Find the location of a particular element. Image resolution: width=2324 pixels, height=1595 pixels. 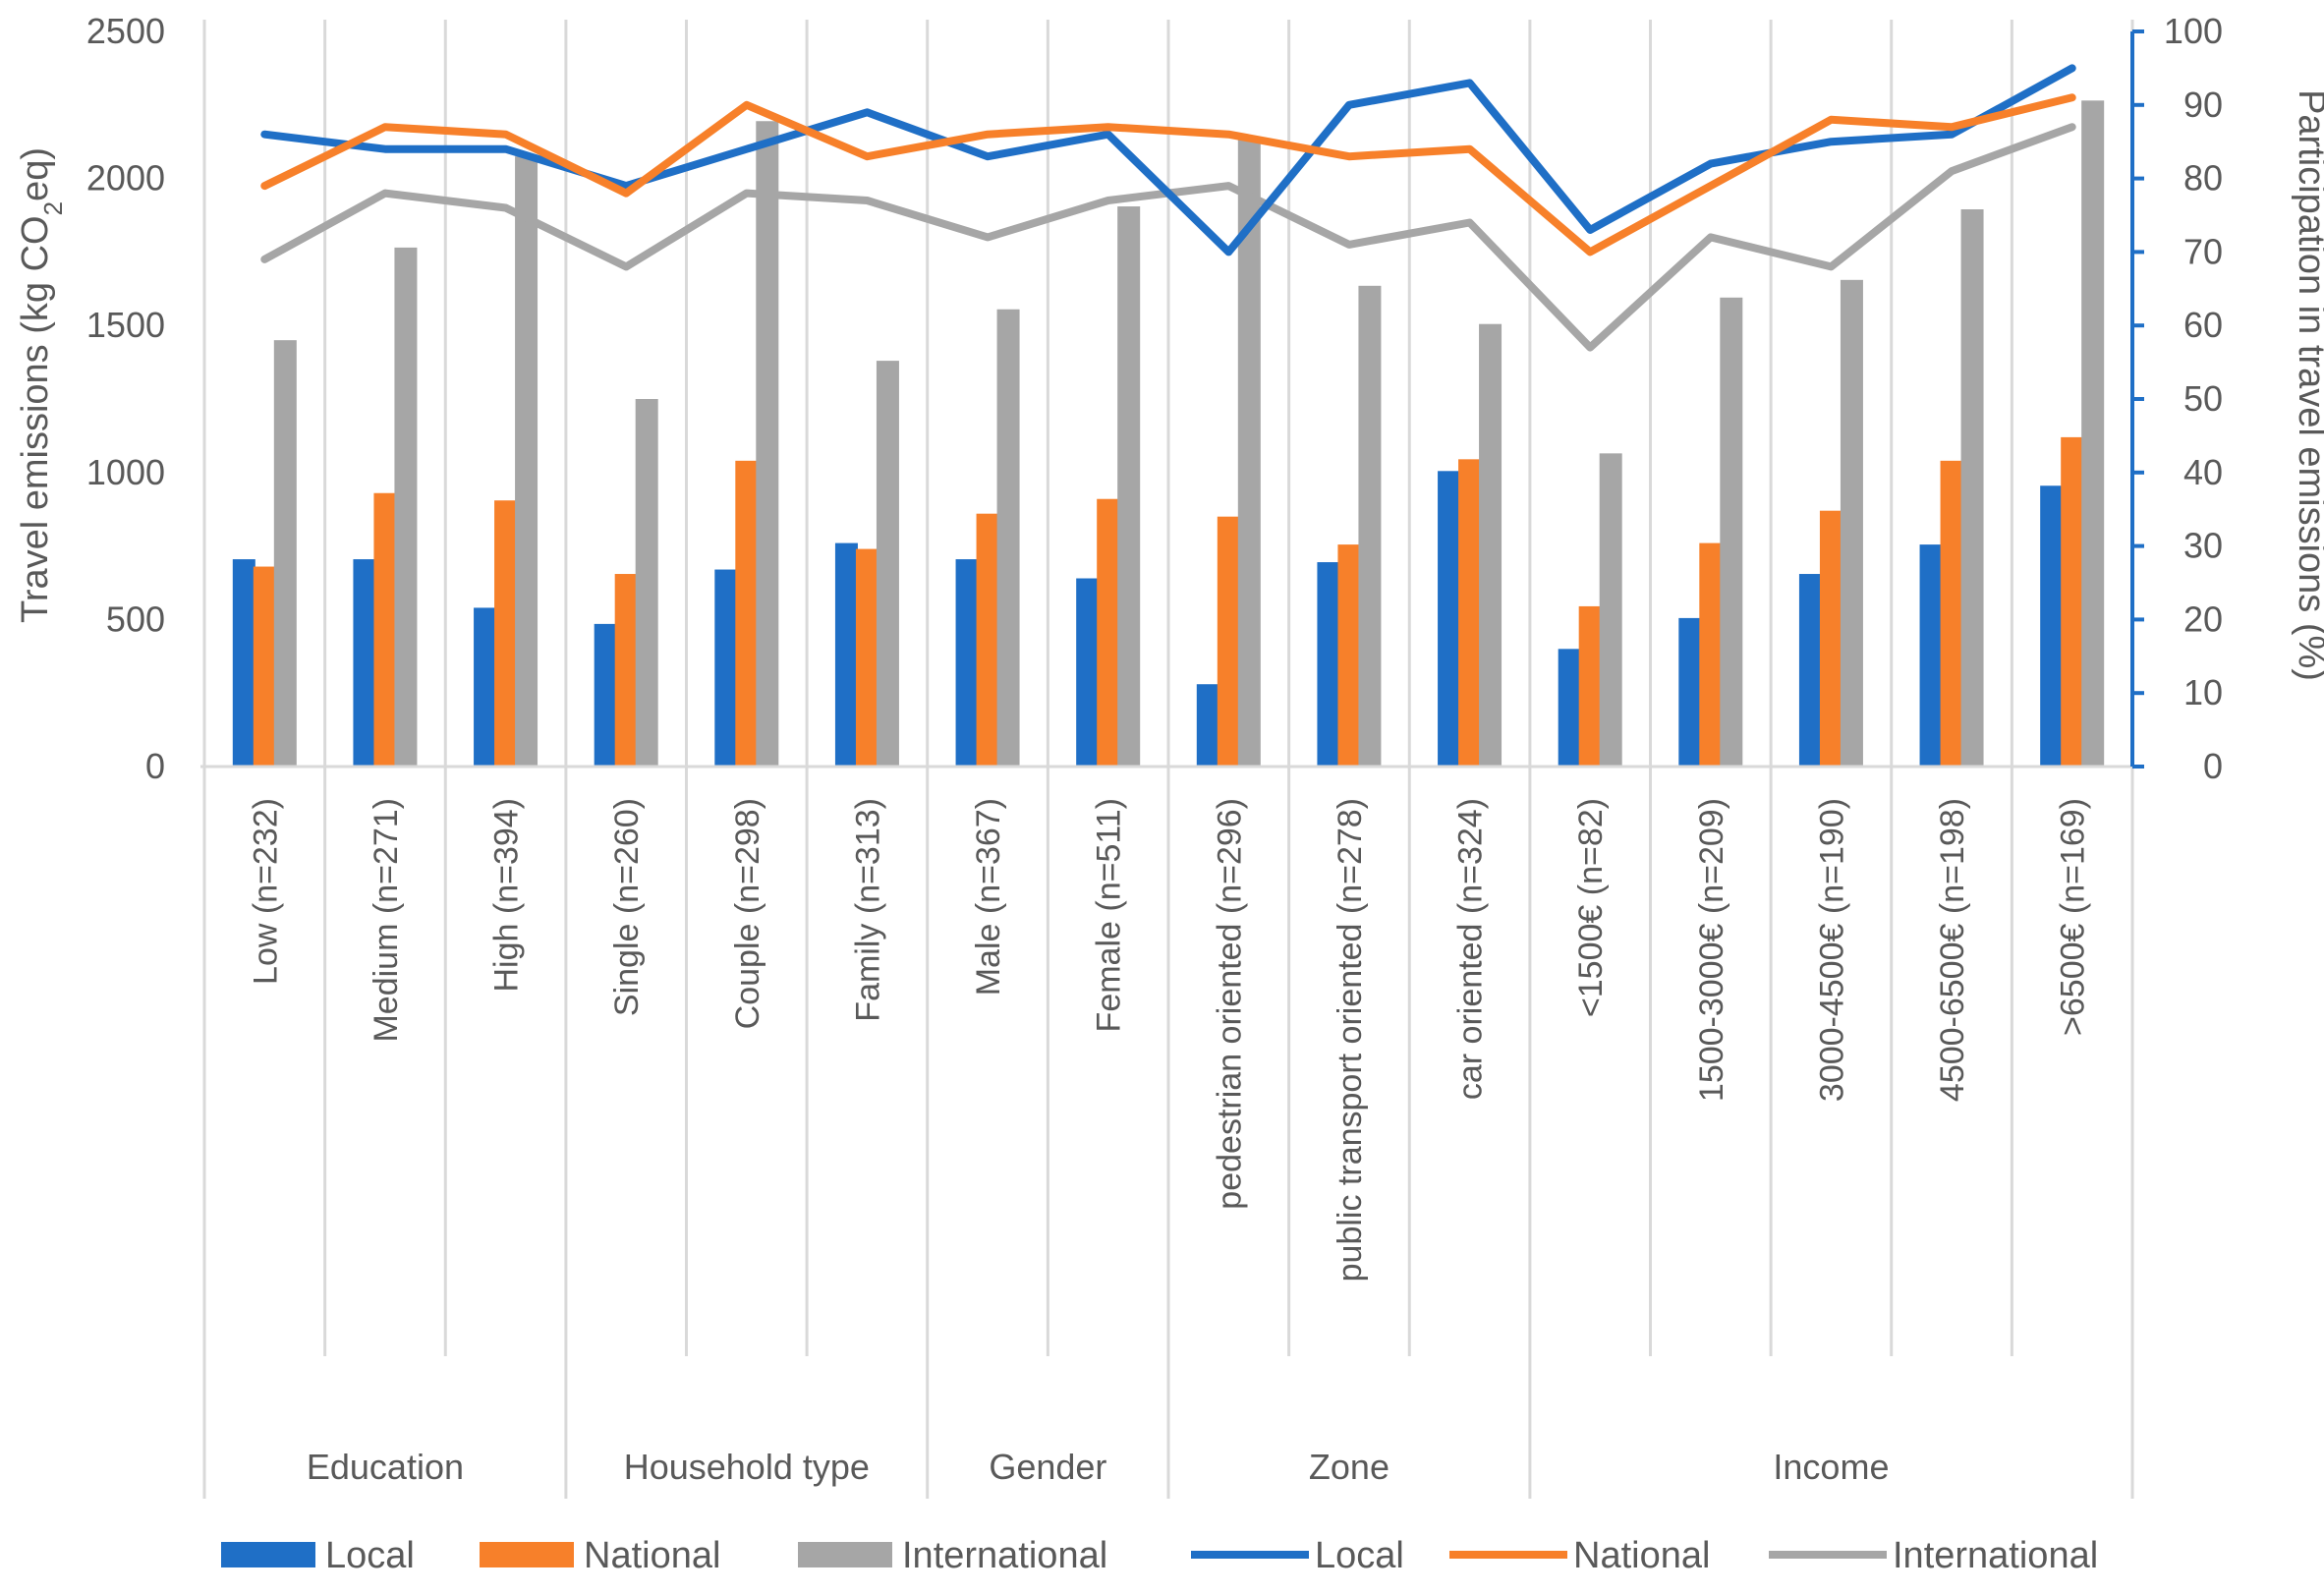

group-label: Zone is located at coordinates (1349, 1467).